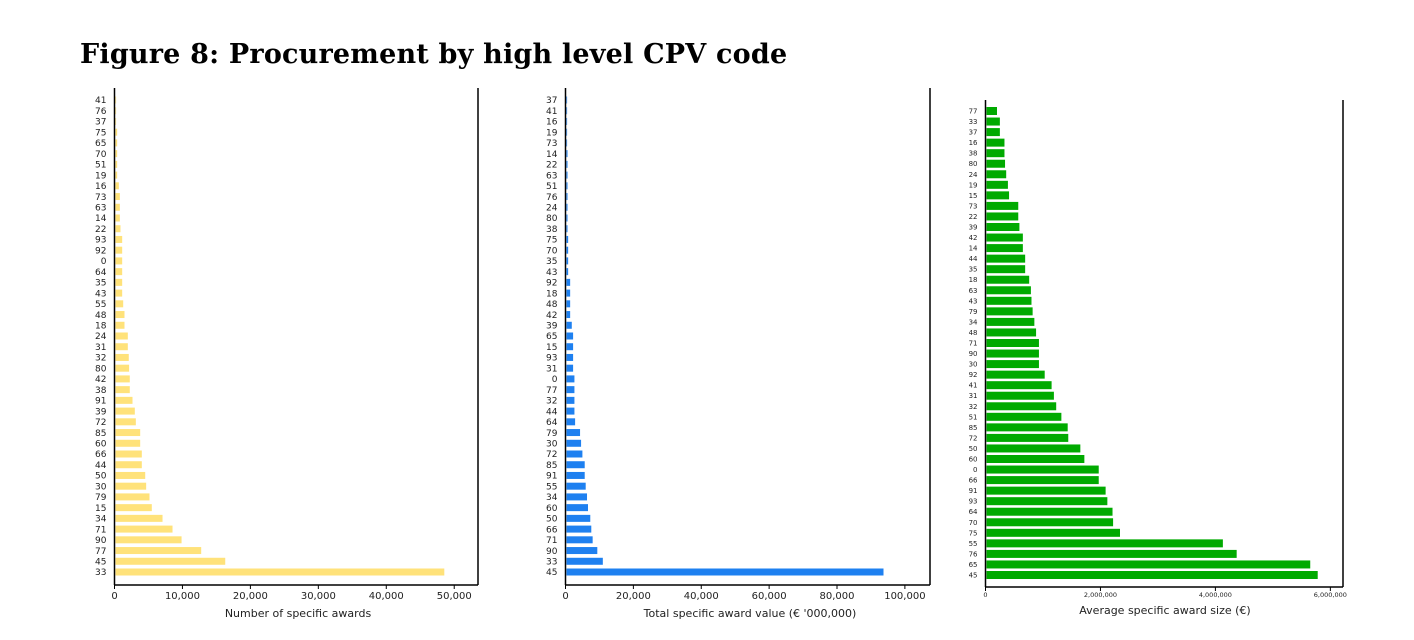 This screenshot has width=1414, height=640. I want to click on x-tick-label: 80,000, so click(837, 596).